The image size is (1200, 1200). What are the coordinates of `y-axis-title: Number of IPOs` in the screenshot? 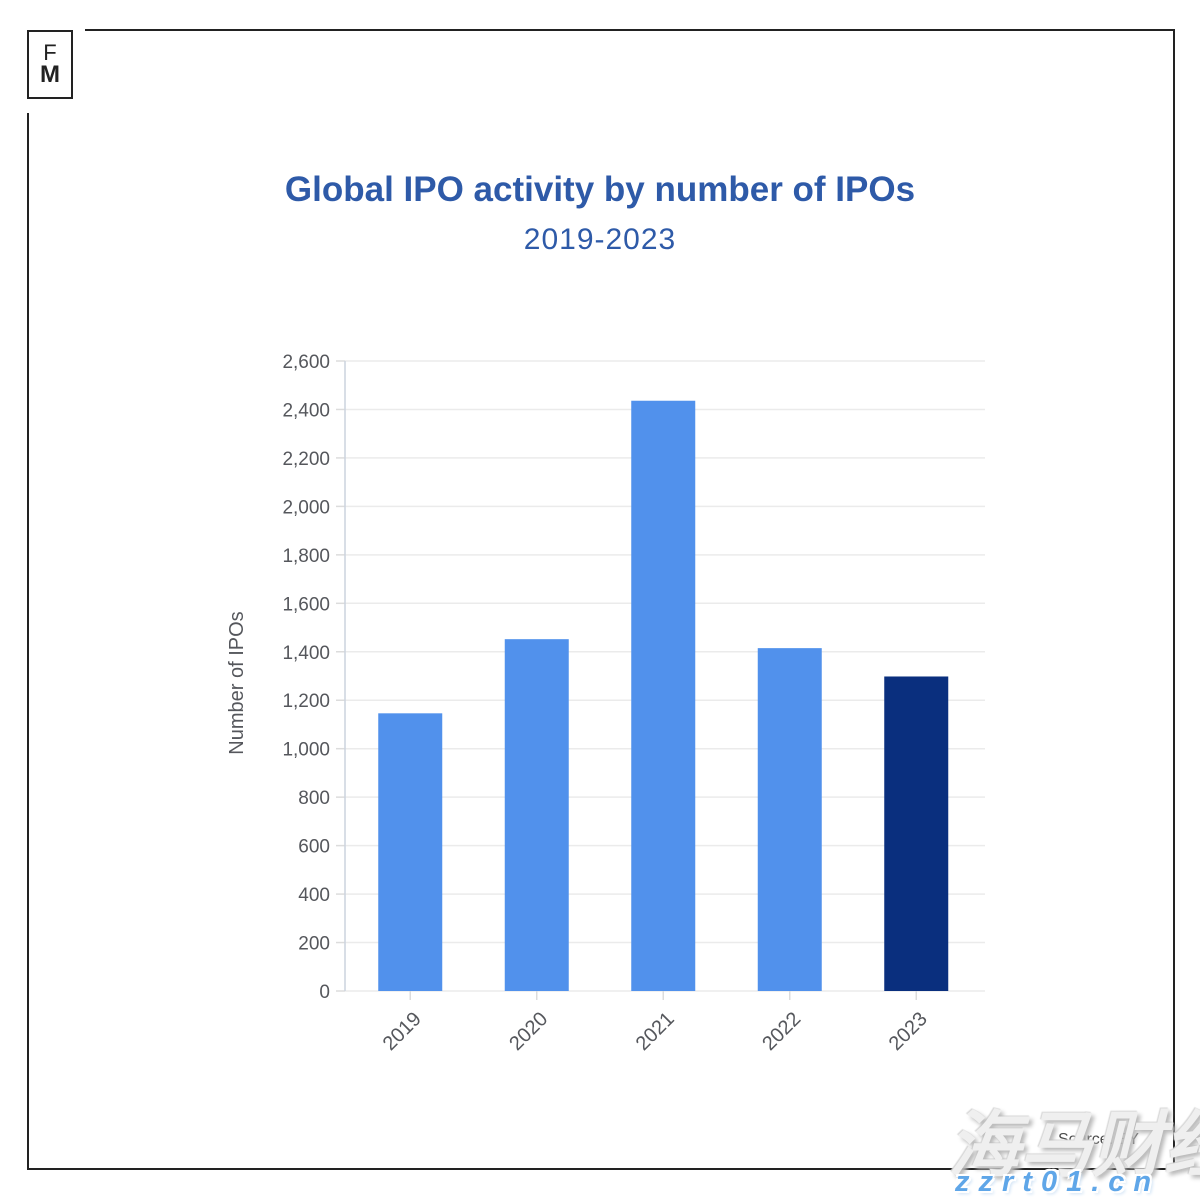 It's located at (237, 682).